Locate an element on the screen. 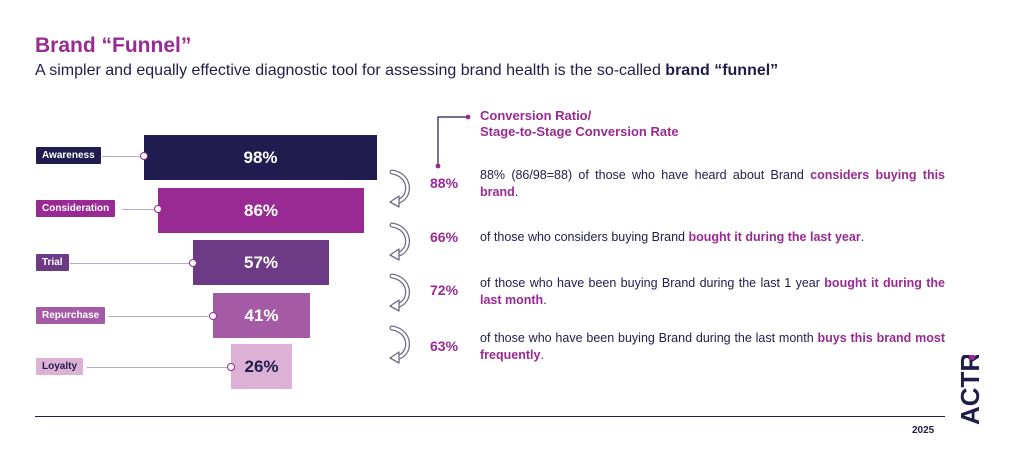 Image resolution: width=1024 pixels, height=456 pixels. stage-label-loyalty: Loyalty is located at coordinates (60, 366).